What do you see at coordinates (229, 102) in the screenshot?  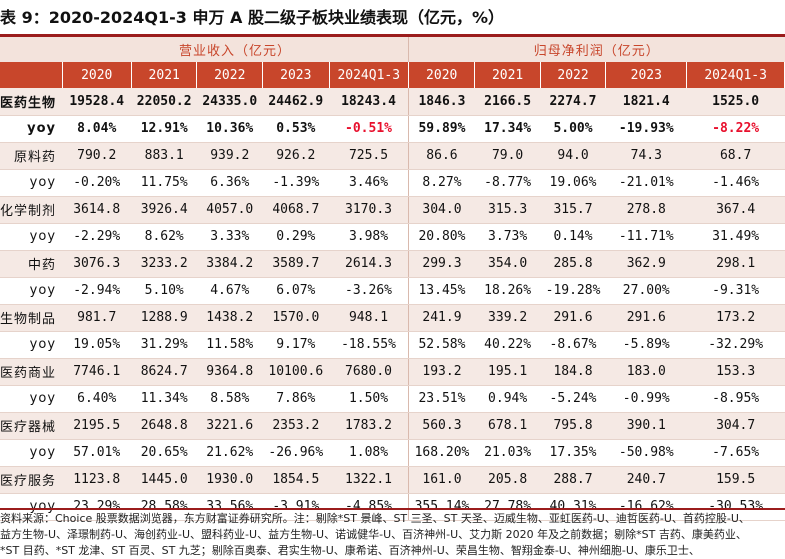 I see `table-cell: 24335.0` at bounding box center [229, 102].